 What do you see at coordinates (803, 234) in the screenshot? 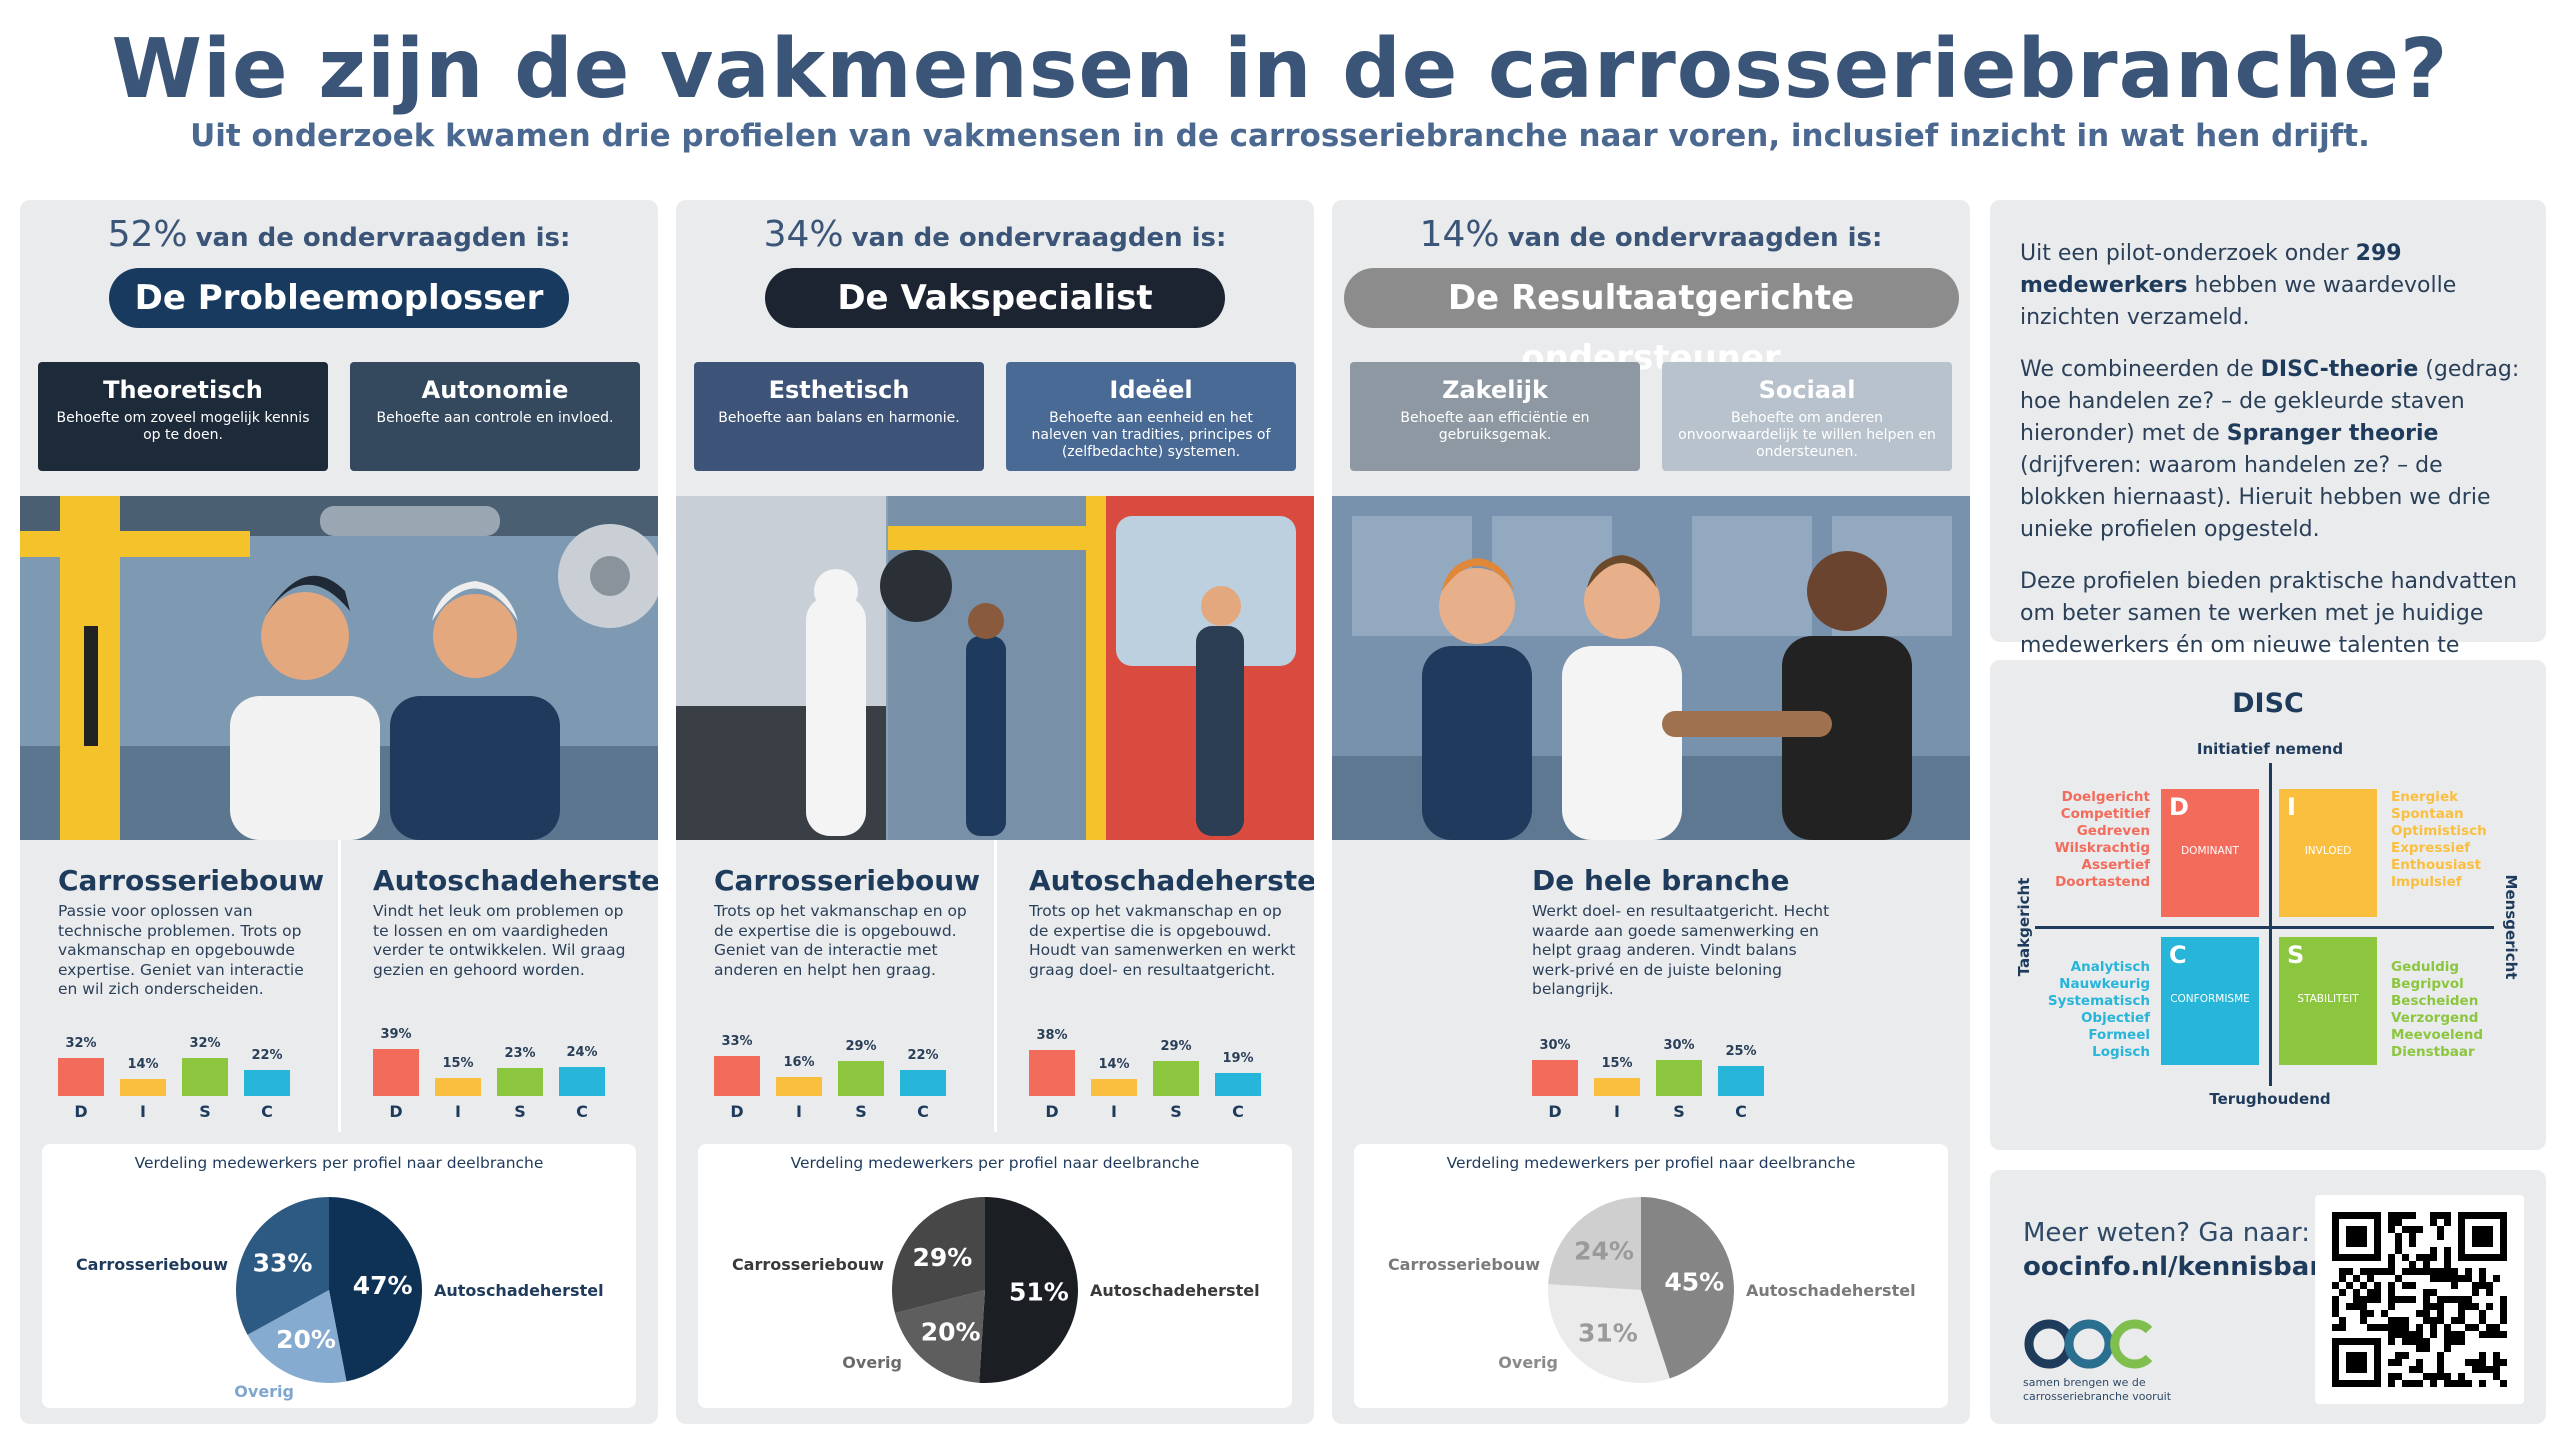
I see `profile-share: 34%` at bounding box center [803, 234].